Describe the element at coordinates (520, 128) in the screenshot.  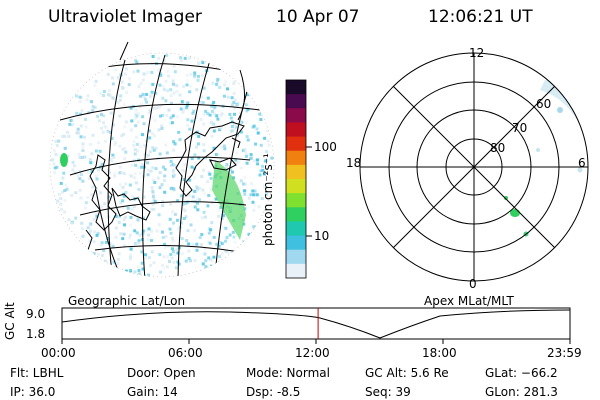
I see `lat-label-70: 70` at that location.